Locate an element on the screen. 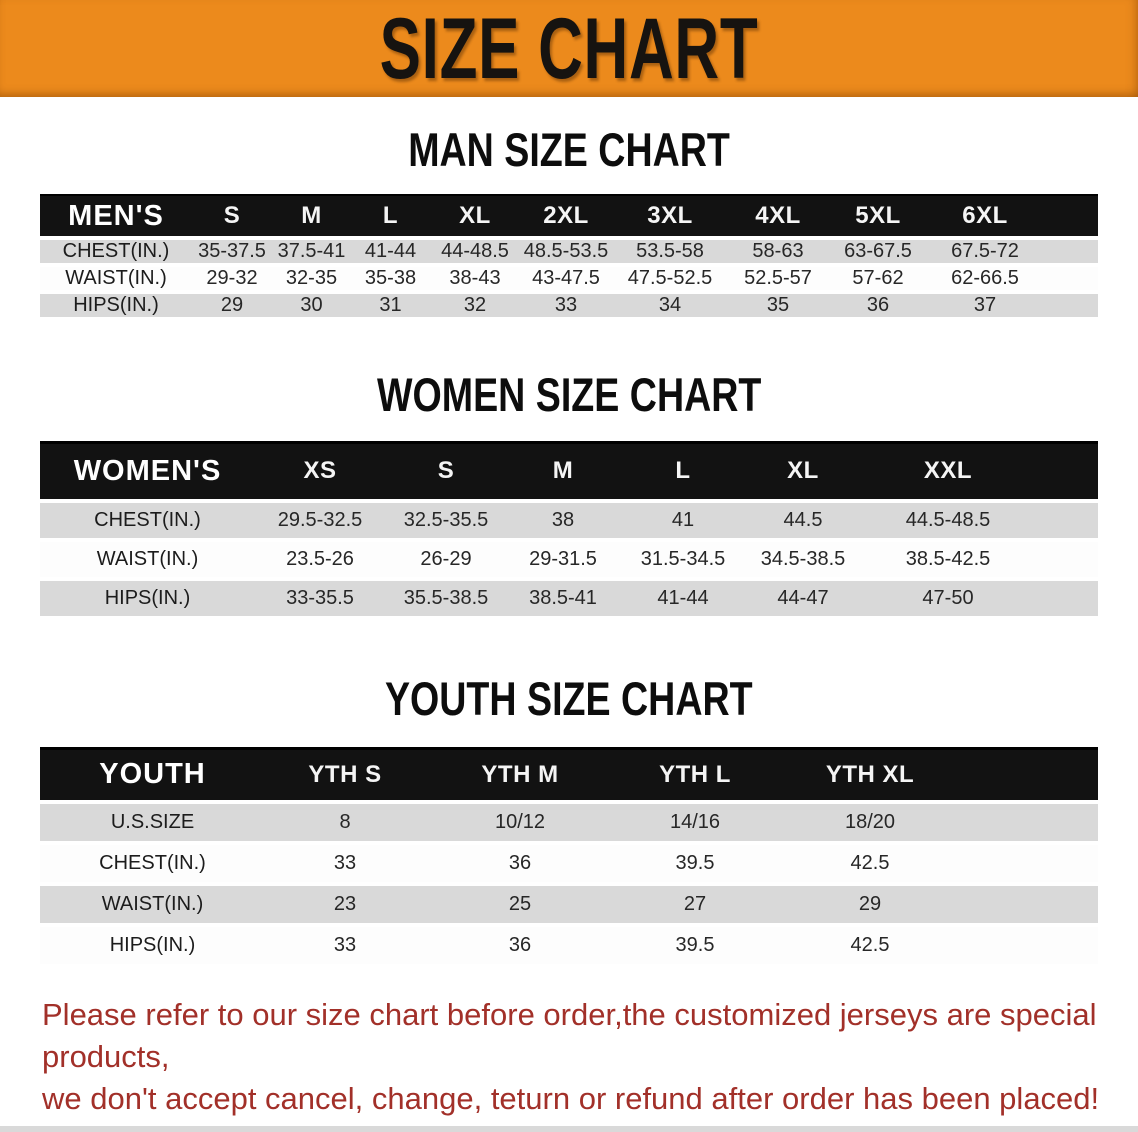 The height and width of the screenshot is (1132, 1138). size-value-cell: 29-32 is located at coordinates (232, 279).